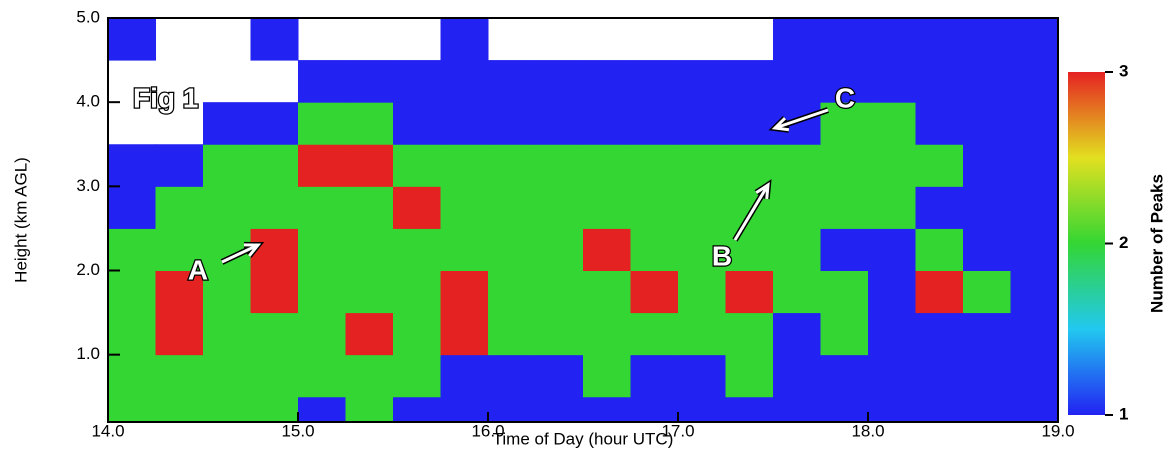 The height and width of the screenshot is (456, 1173). What do you see at coordinates (1057, 430) in the screenshot?
I see `x-tick-label: 19.0` at bounding box center [1057, 430].